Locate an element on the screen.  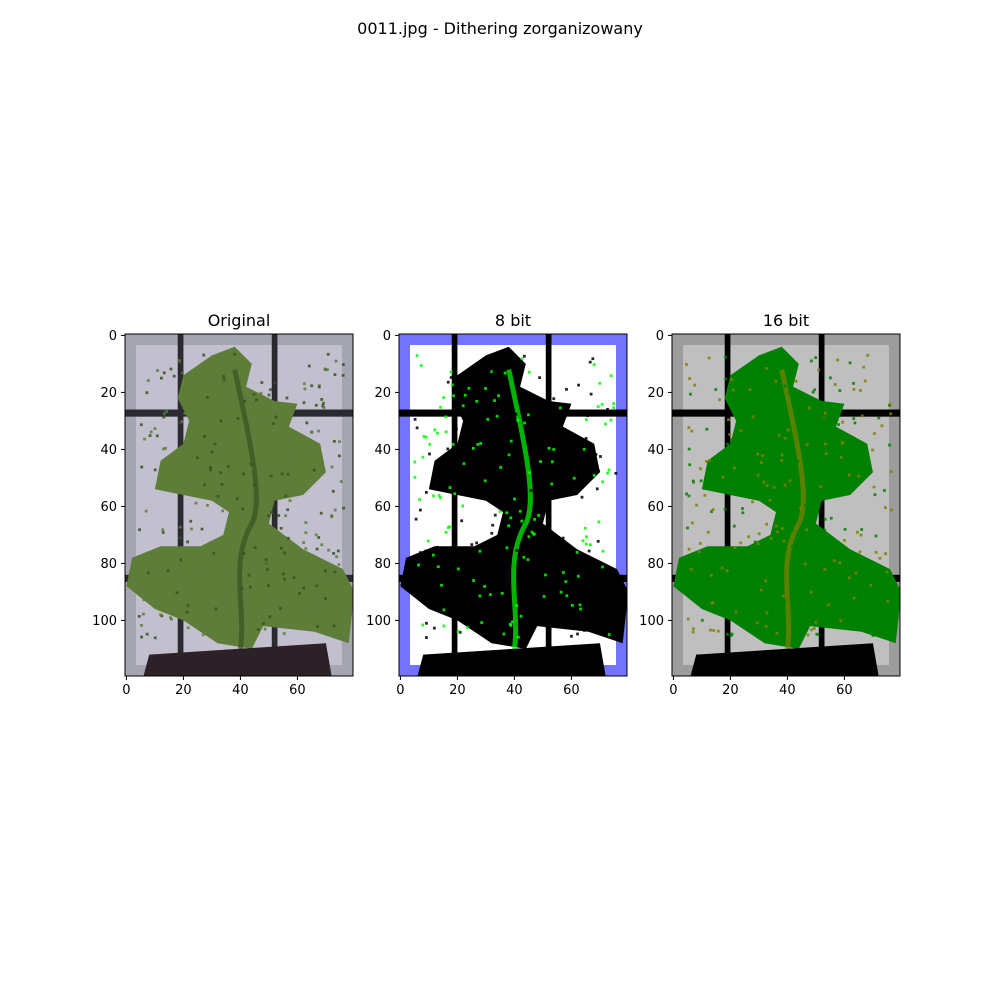
x-tick-label: 20 is located at coordinates (457, 690).